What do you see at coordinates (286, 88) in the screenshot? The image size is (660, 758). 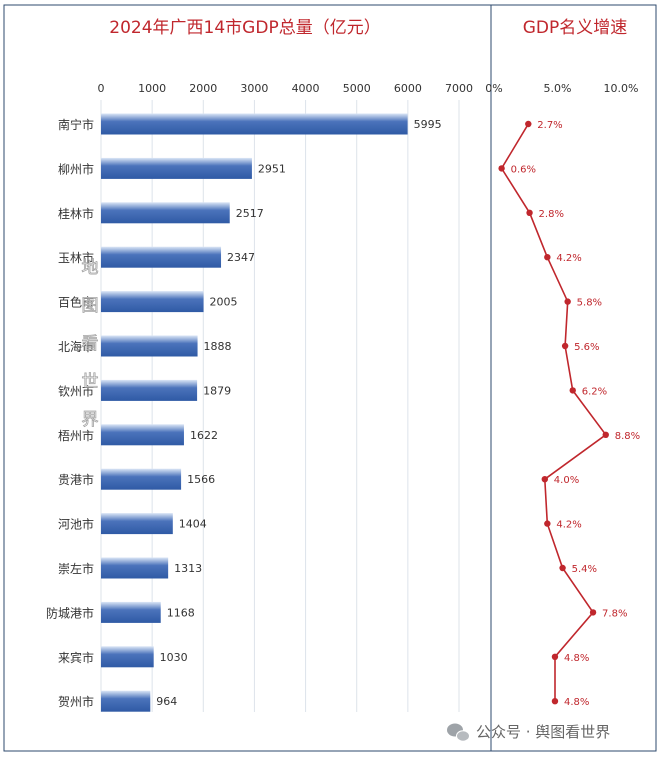 I see `bar-x-axis-ticks: 0 1000 2000 3000 4000 5000 6000 7000` at bounding box center [286, 88].